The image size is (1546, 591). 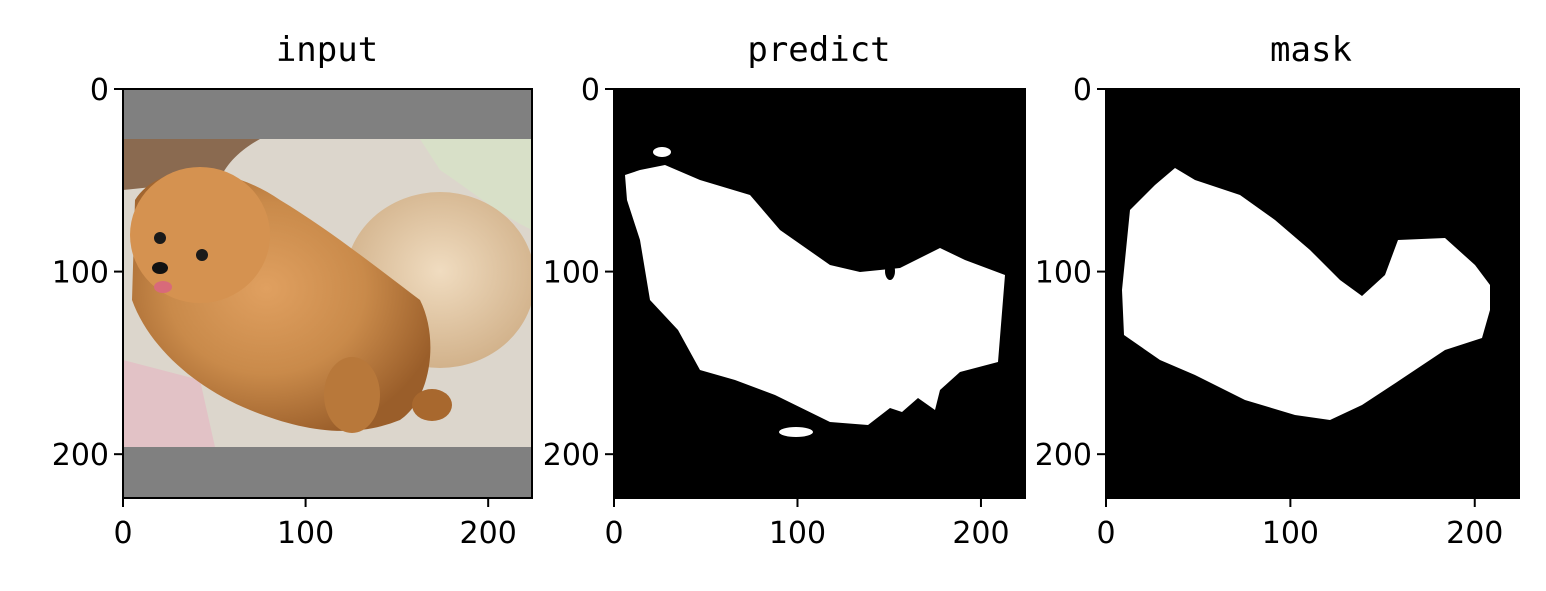 I want to click on panel-title-predict: predict, so click(x=818, y=50).